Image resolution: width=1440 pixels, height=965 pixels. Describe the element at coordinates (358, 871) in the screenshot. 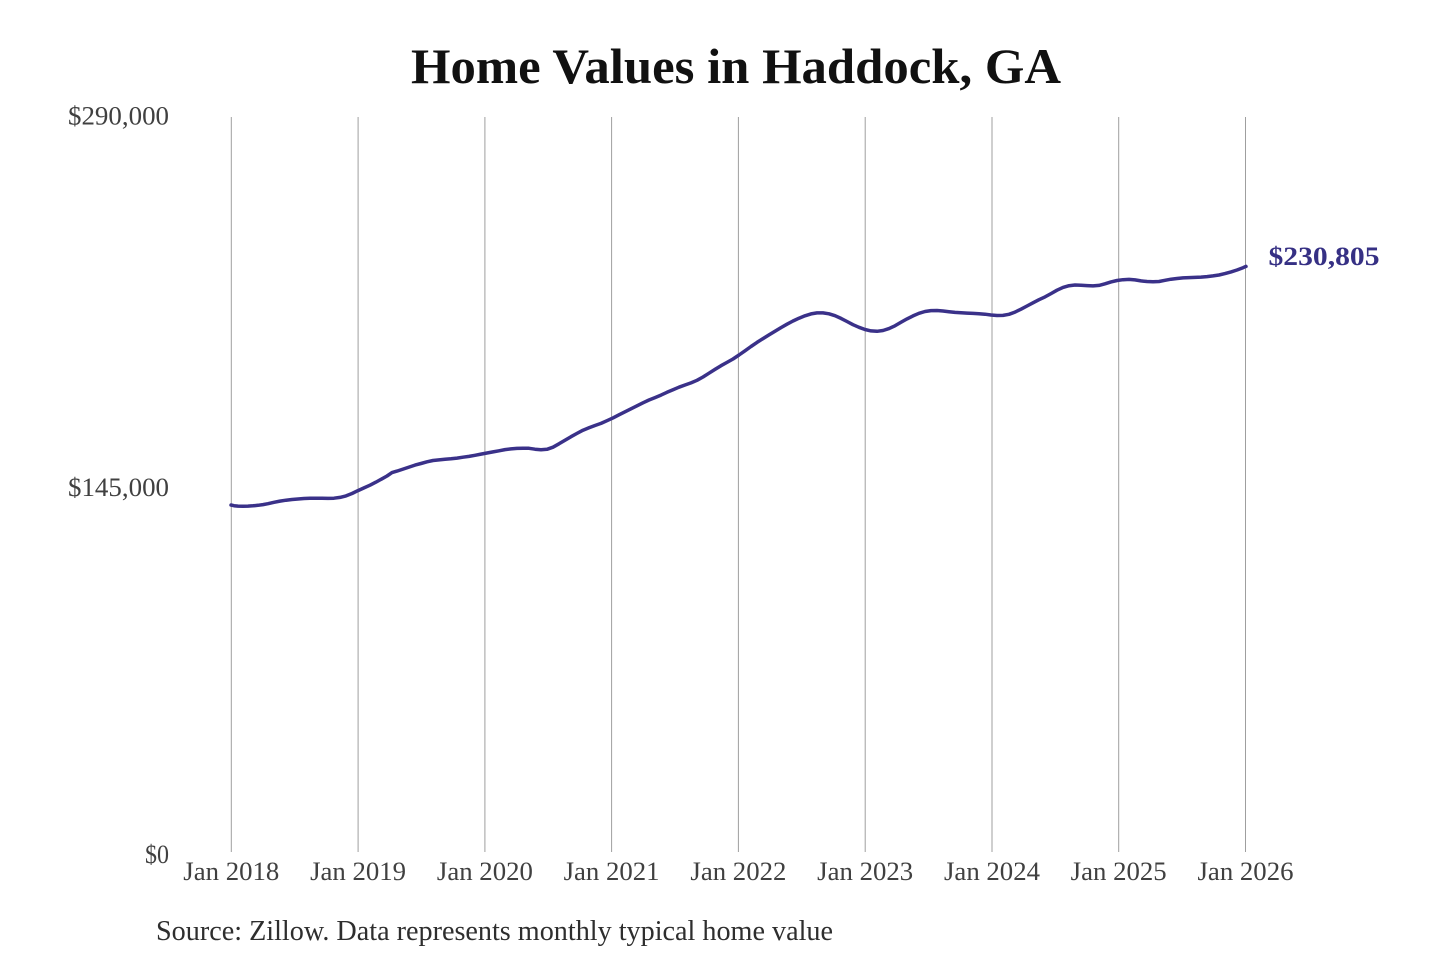

I see `svg-text: Jan 2019` at that location.